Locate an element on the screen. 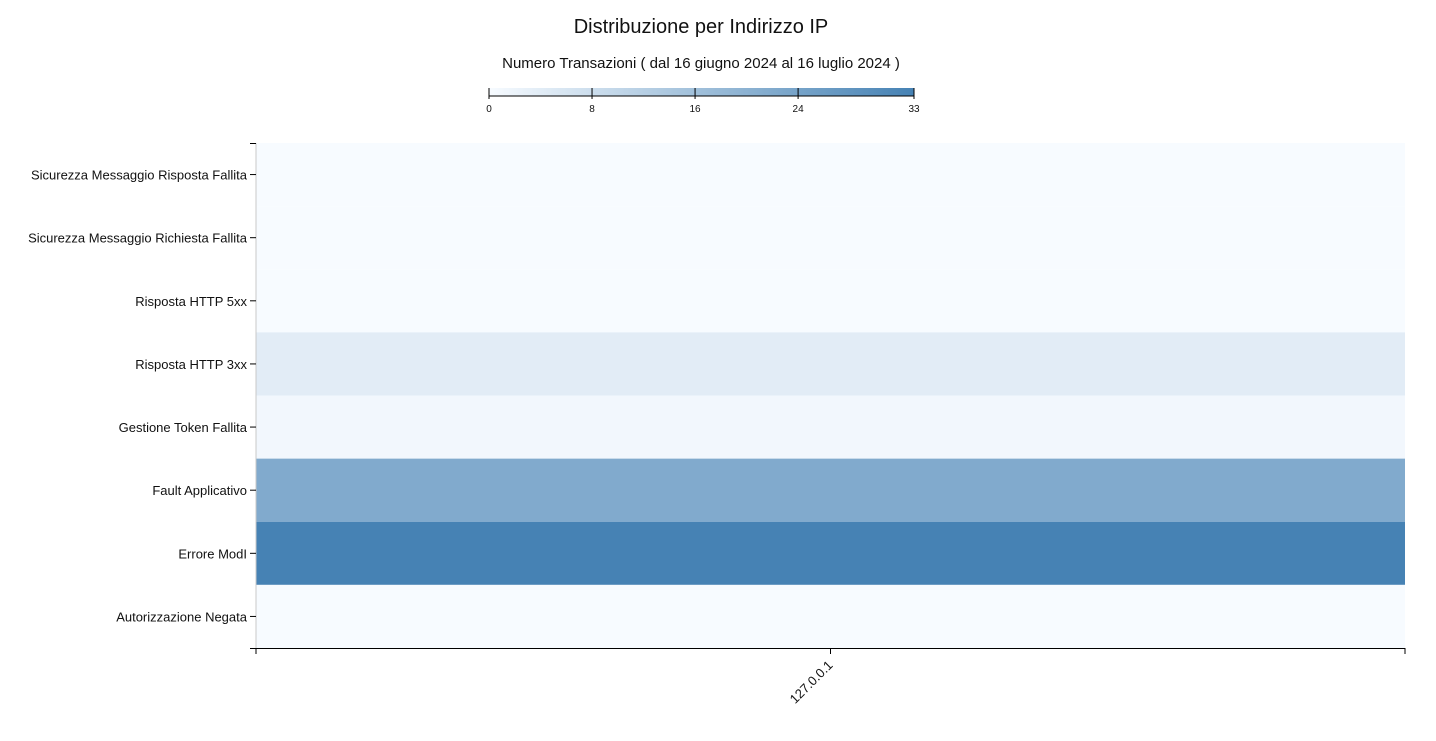 The image size is (1436, 741). heatmap-cell: Risposta HTTP 5xx / 127.0.0.1: 0 is located at coordinates (830, 301).